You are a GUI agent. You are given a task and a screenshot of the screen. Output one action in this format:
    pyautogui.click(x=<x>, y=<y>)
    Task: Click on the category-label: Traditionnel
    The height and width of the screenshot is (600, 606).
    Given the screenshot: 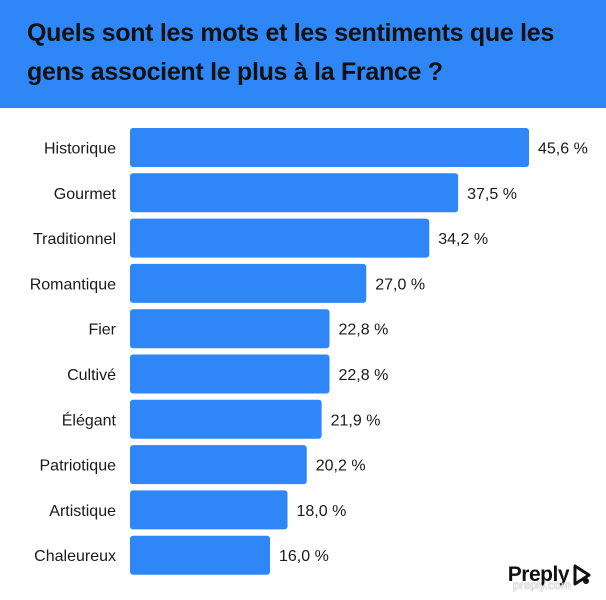 What is the action you would take?
    pyautogui.click(x=74, y=239)
    